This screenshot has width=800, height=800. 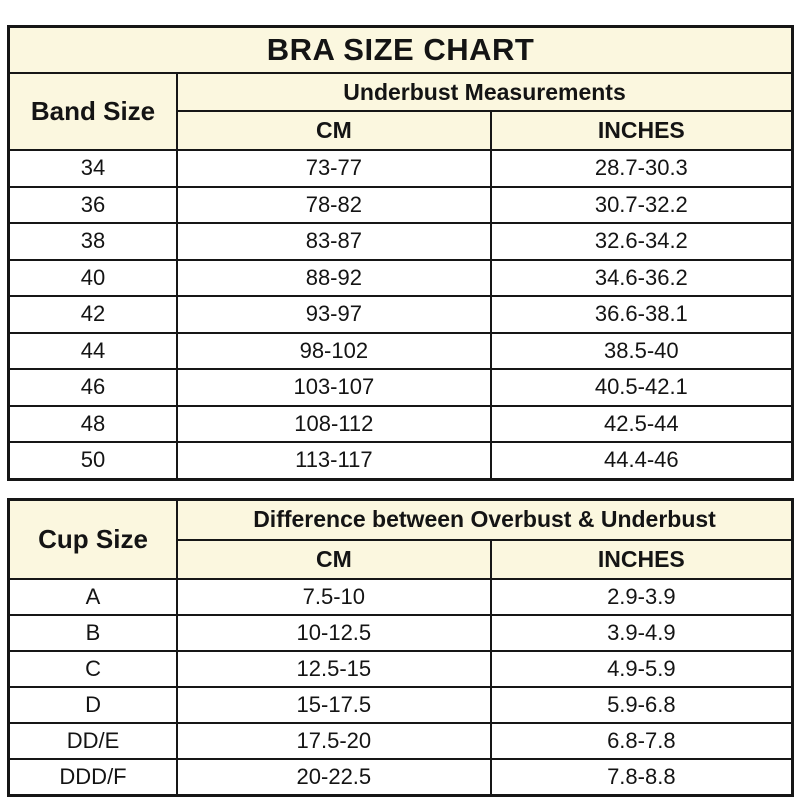 What do you see at coordinates (400, 489) in the screenshot?
I see `table-gap` at bounding box center [400, 489].